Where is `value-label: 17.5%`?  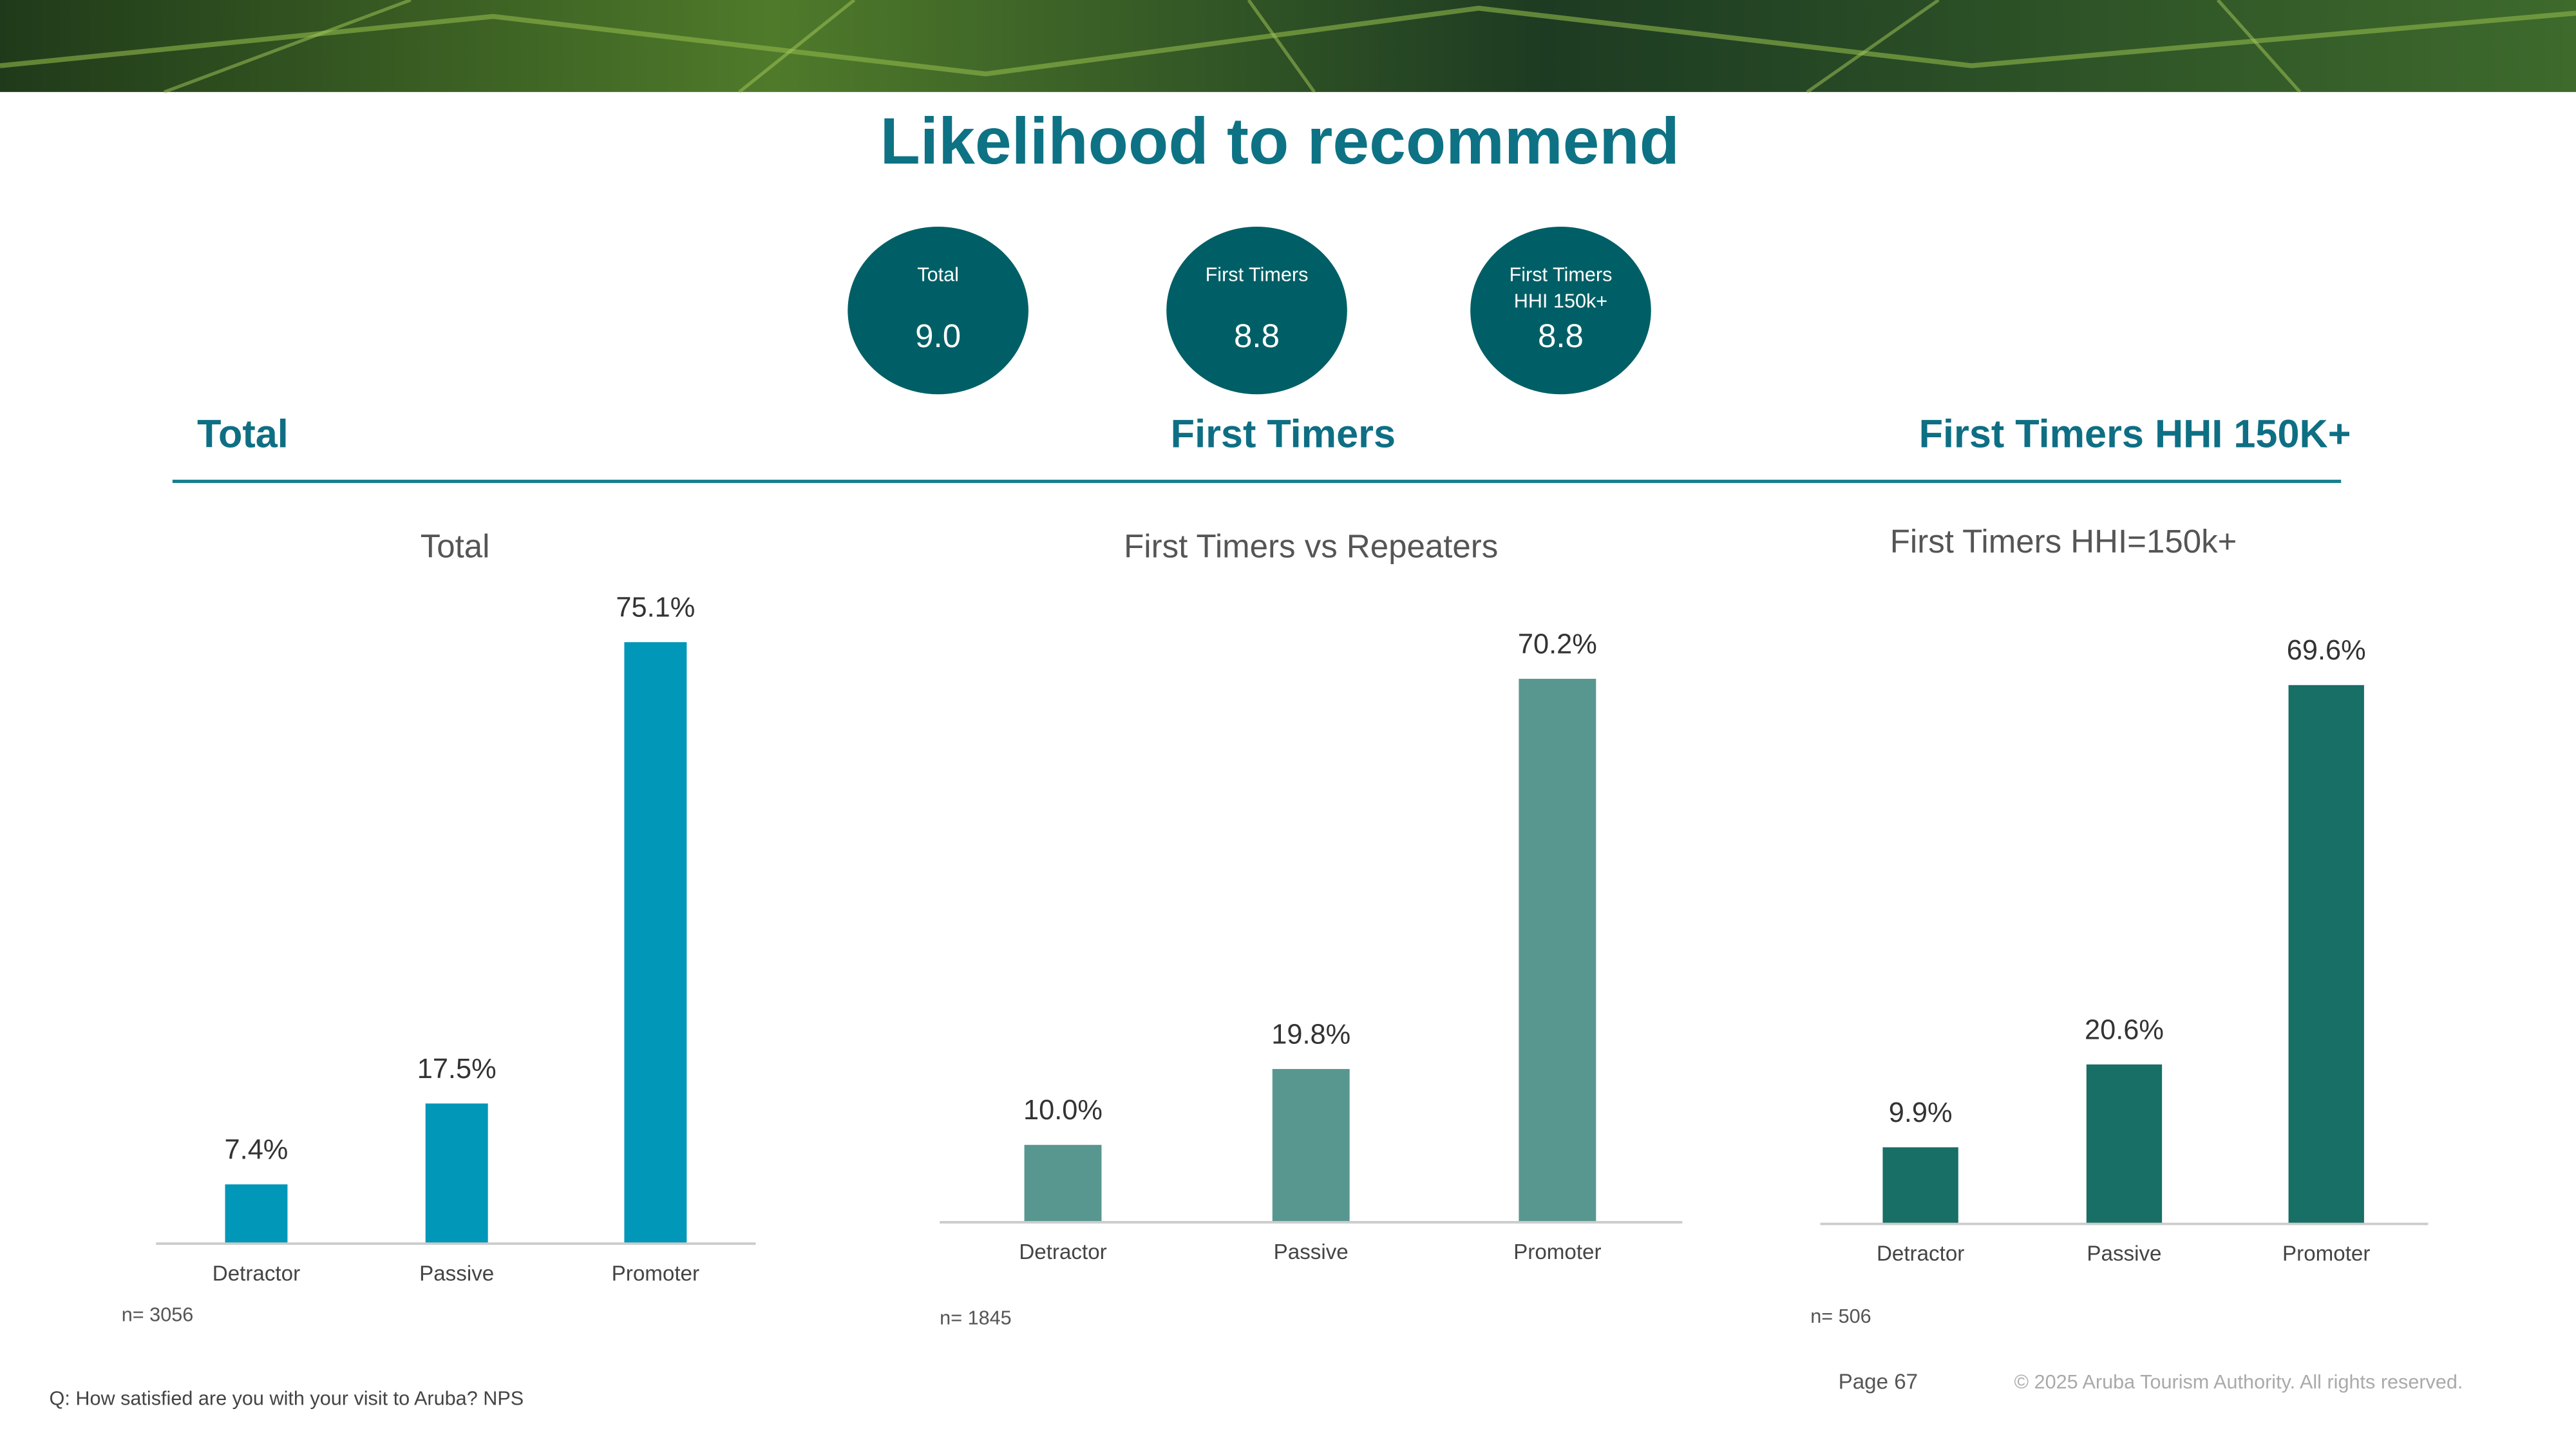 value-label: 17.5% is located at coordinates (457, 1069).